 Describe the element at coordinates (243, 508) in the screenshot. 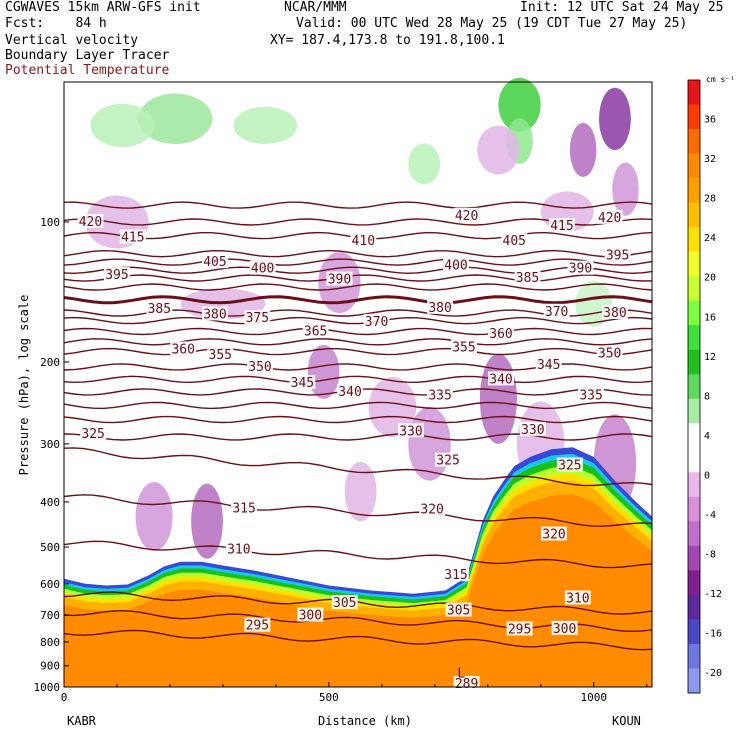

I see `theta-label: 315` at that location.